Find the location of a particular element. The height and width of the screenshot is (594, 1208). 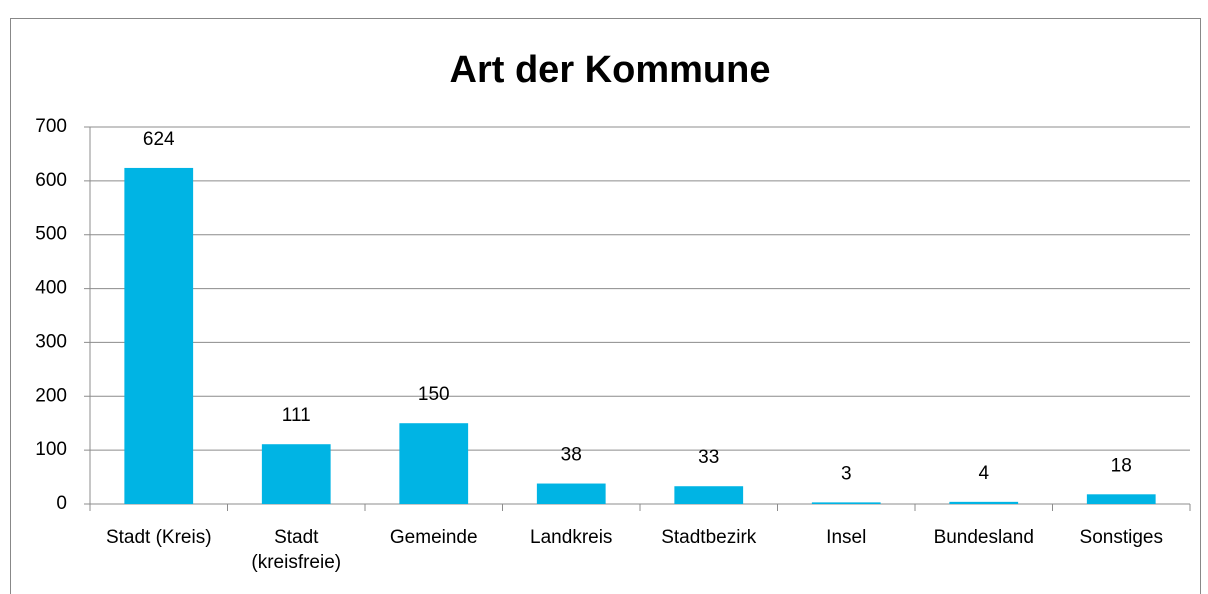

x-tick-label: Gemeinde is located at coordinates (433, 537).